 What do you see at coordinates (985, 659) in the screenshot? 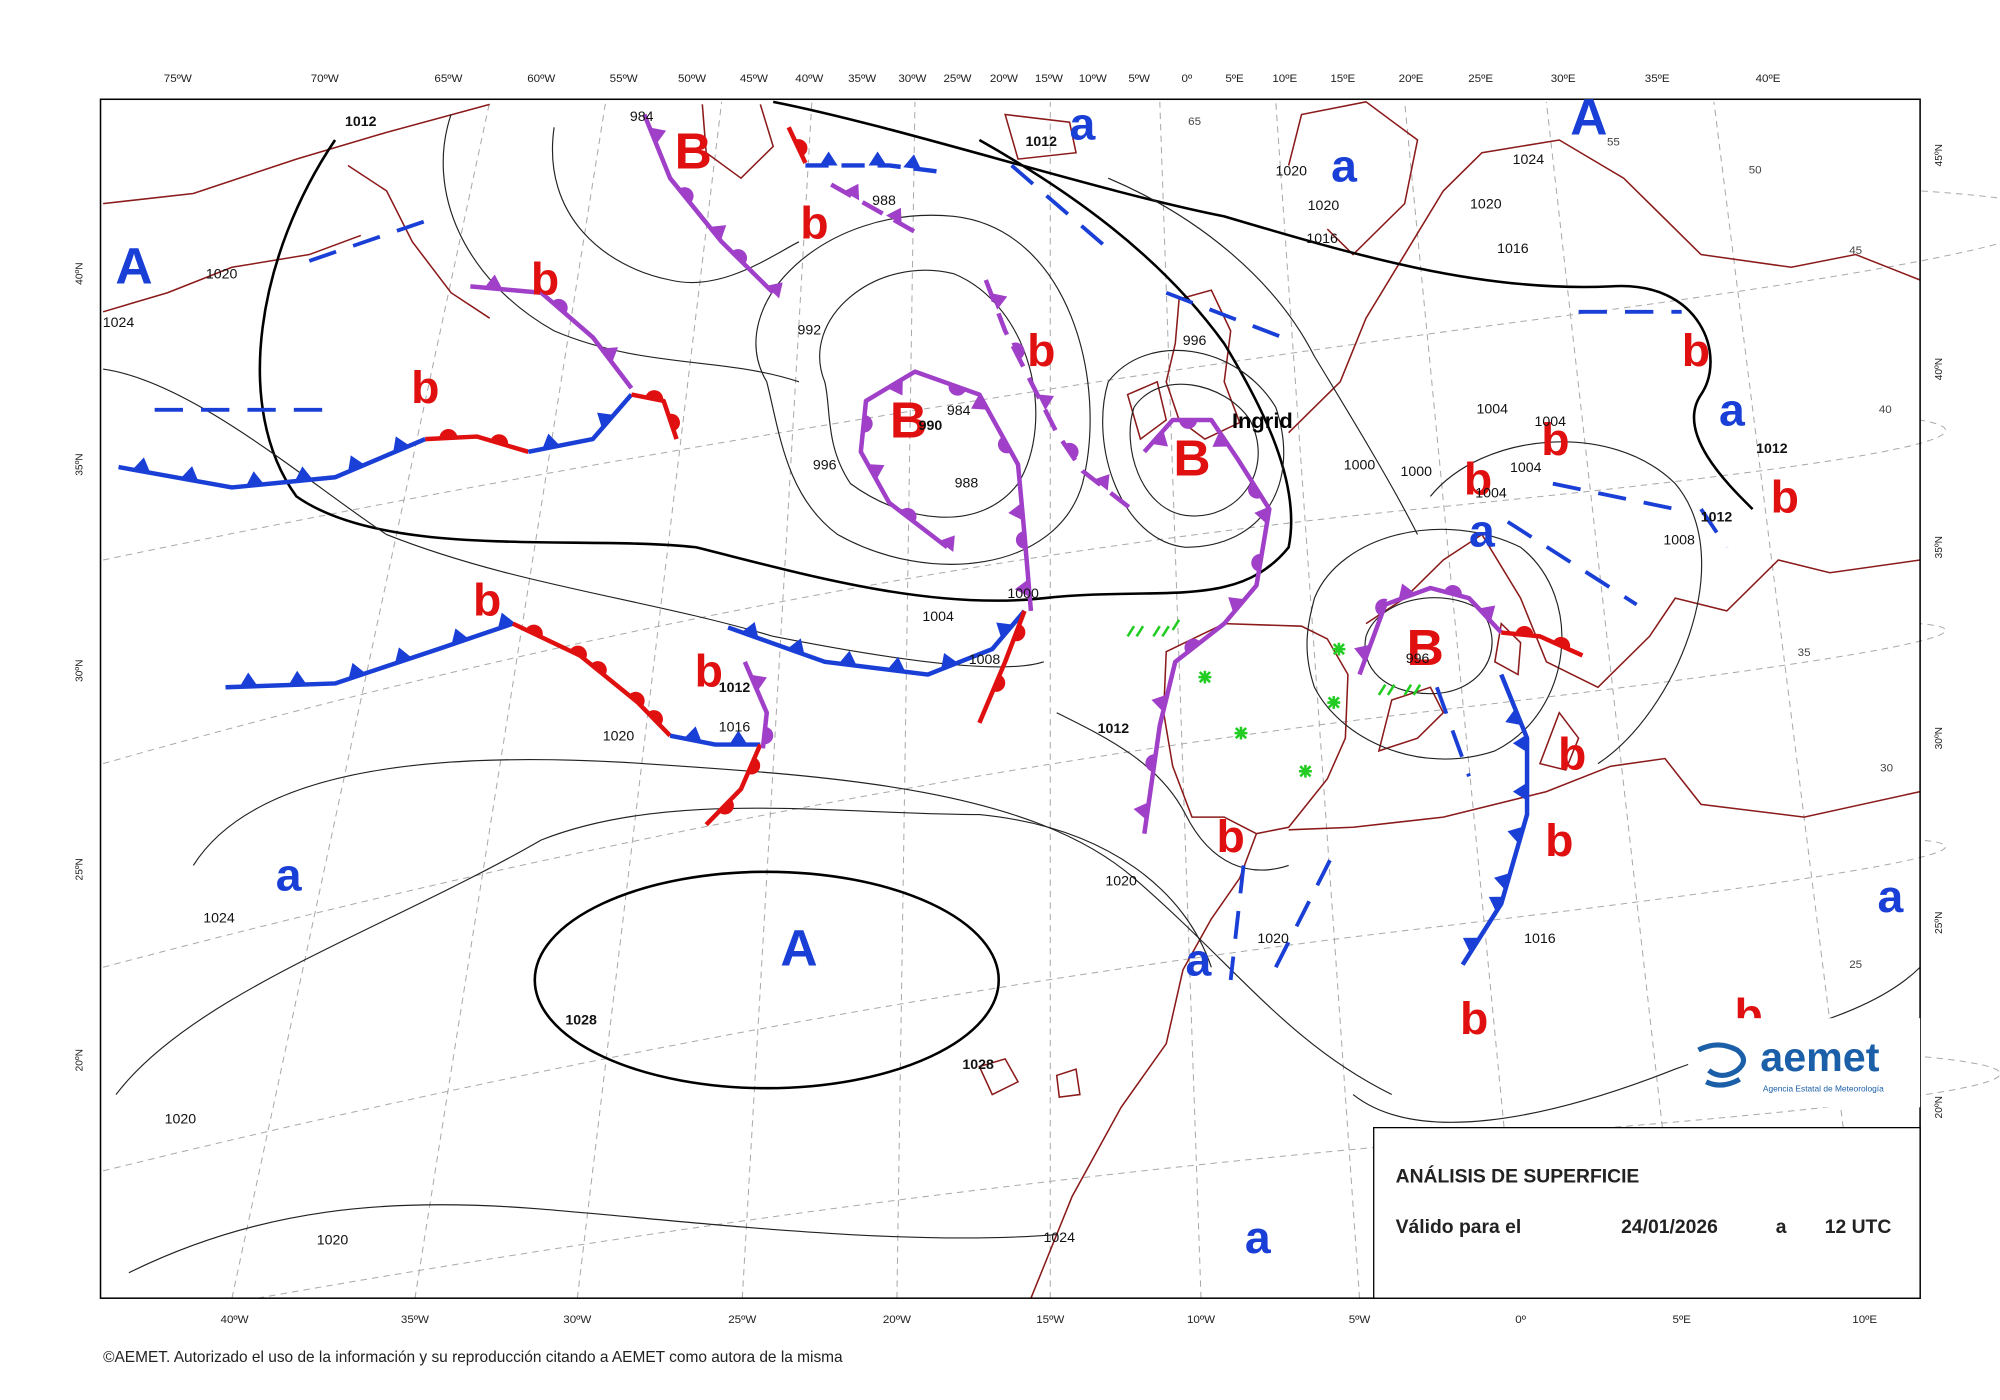
I see `isobar-label: 1008` at bounding box center [985, 659].